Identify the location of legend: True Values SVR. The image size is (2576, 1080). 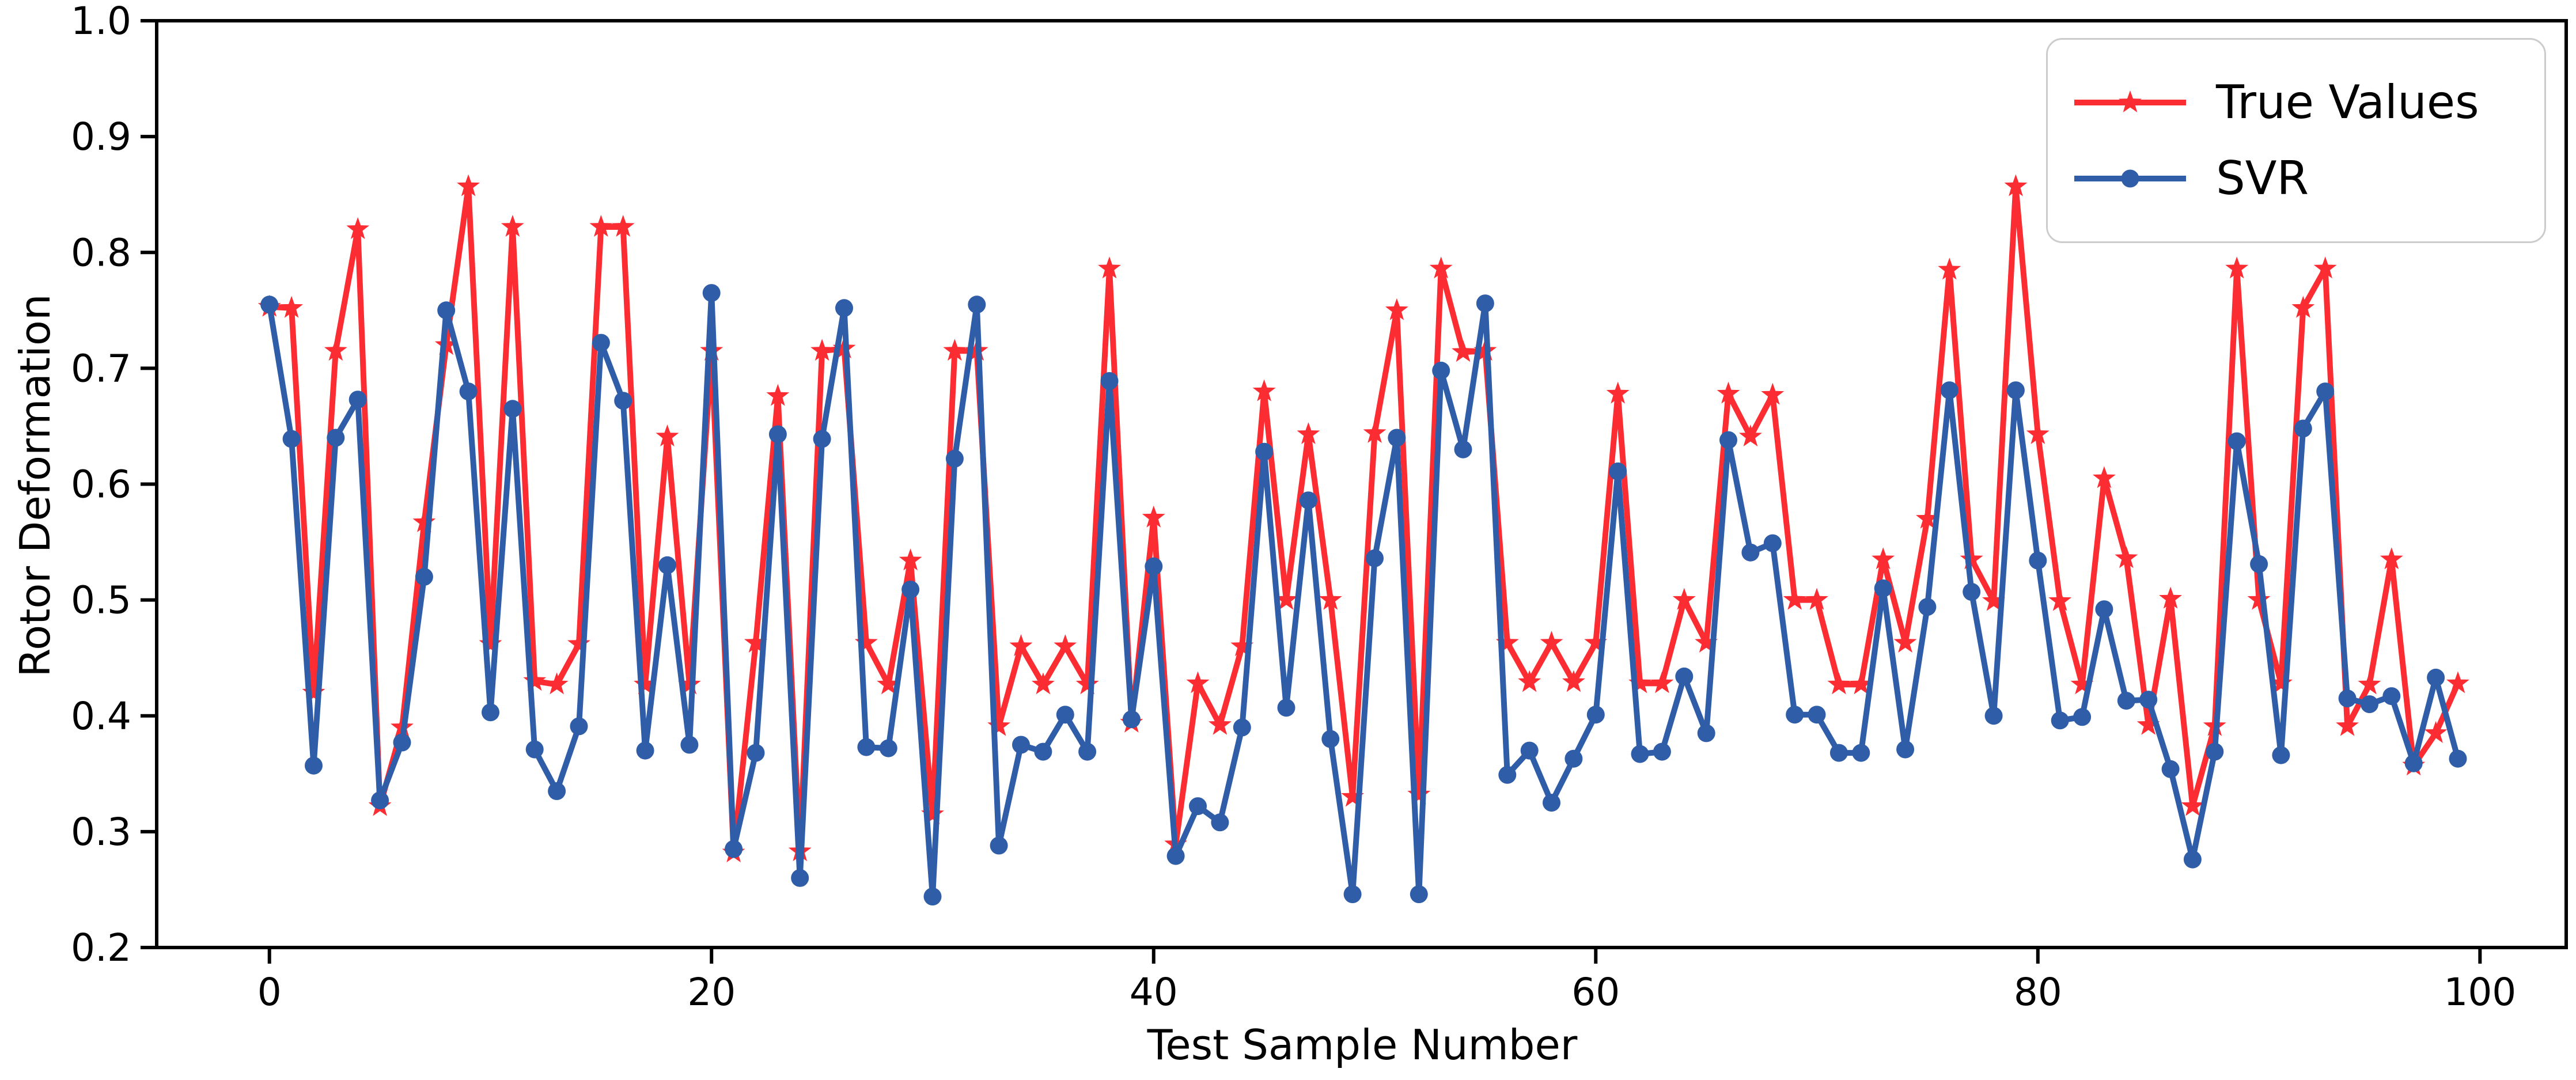
(2296, 140).